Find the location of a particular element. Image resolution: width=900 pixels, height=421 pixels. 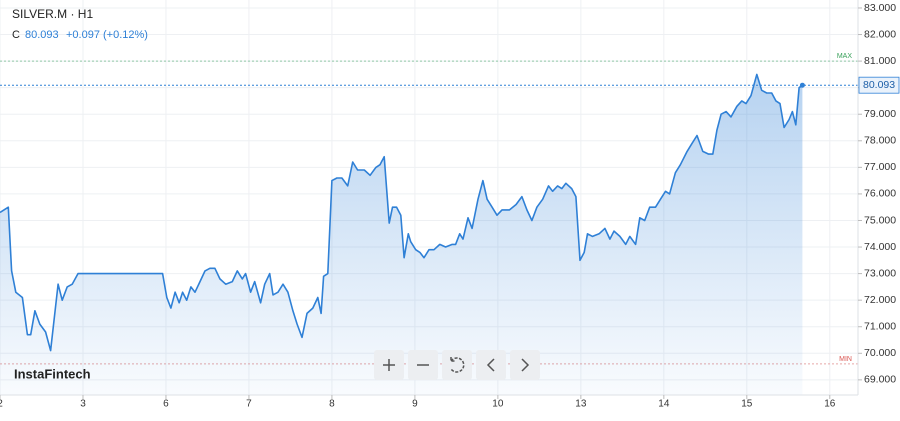

y-tick-label: 72.000 is located at coordinates (880, 300).